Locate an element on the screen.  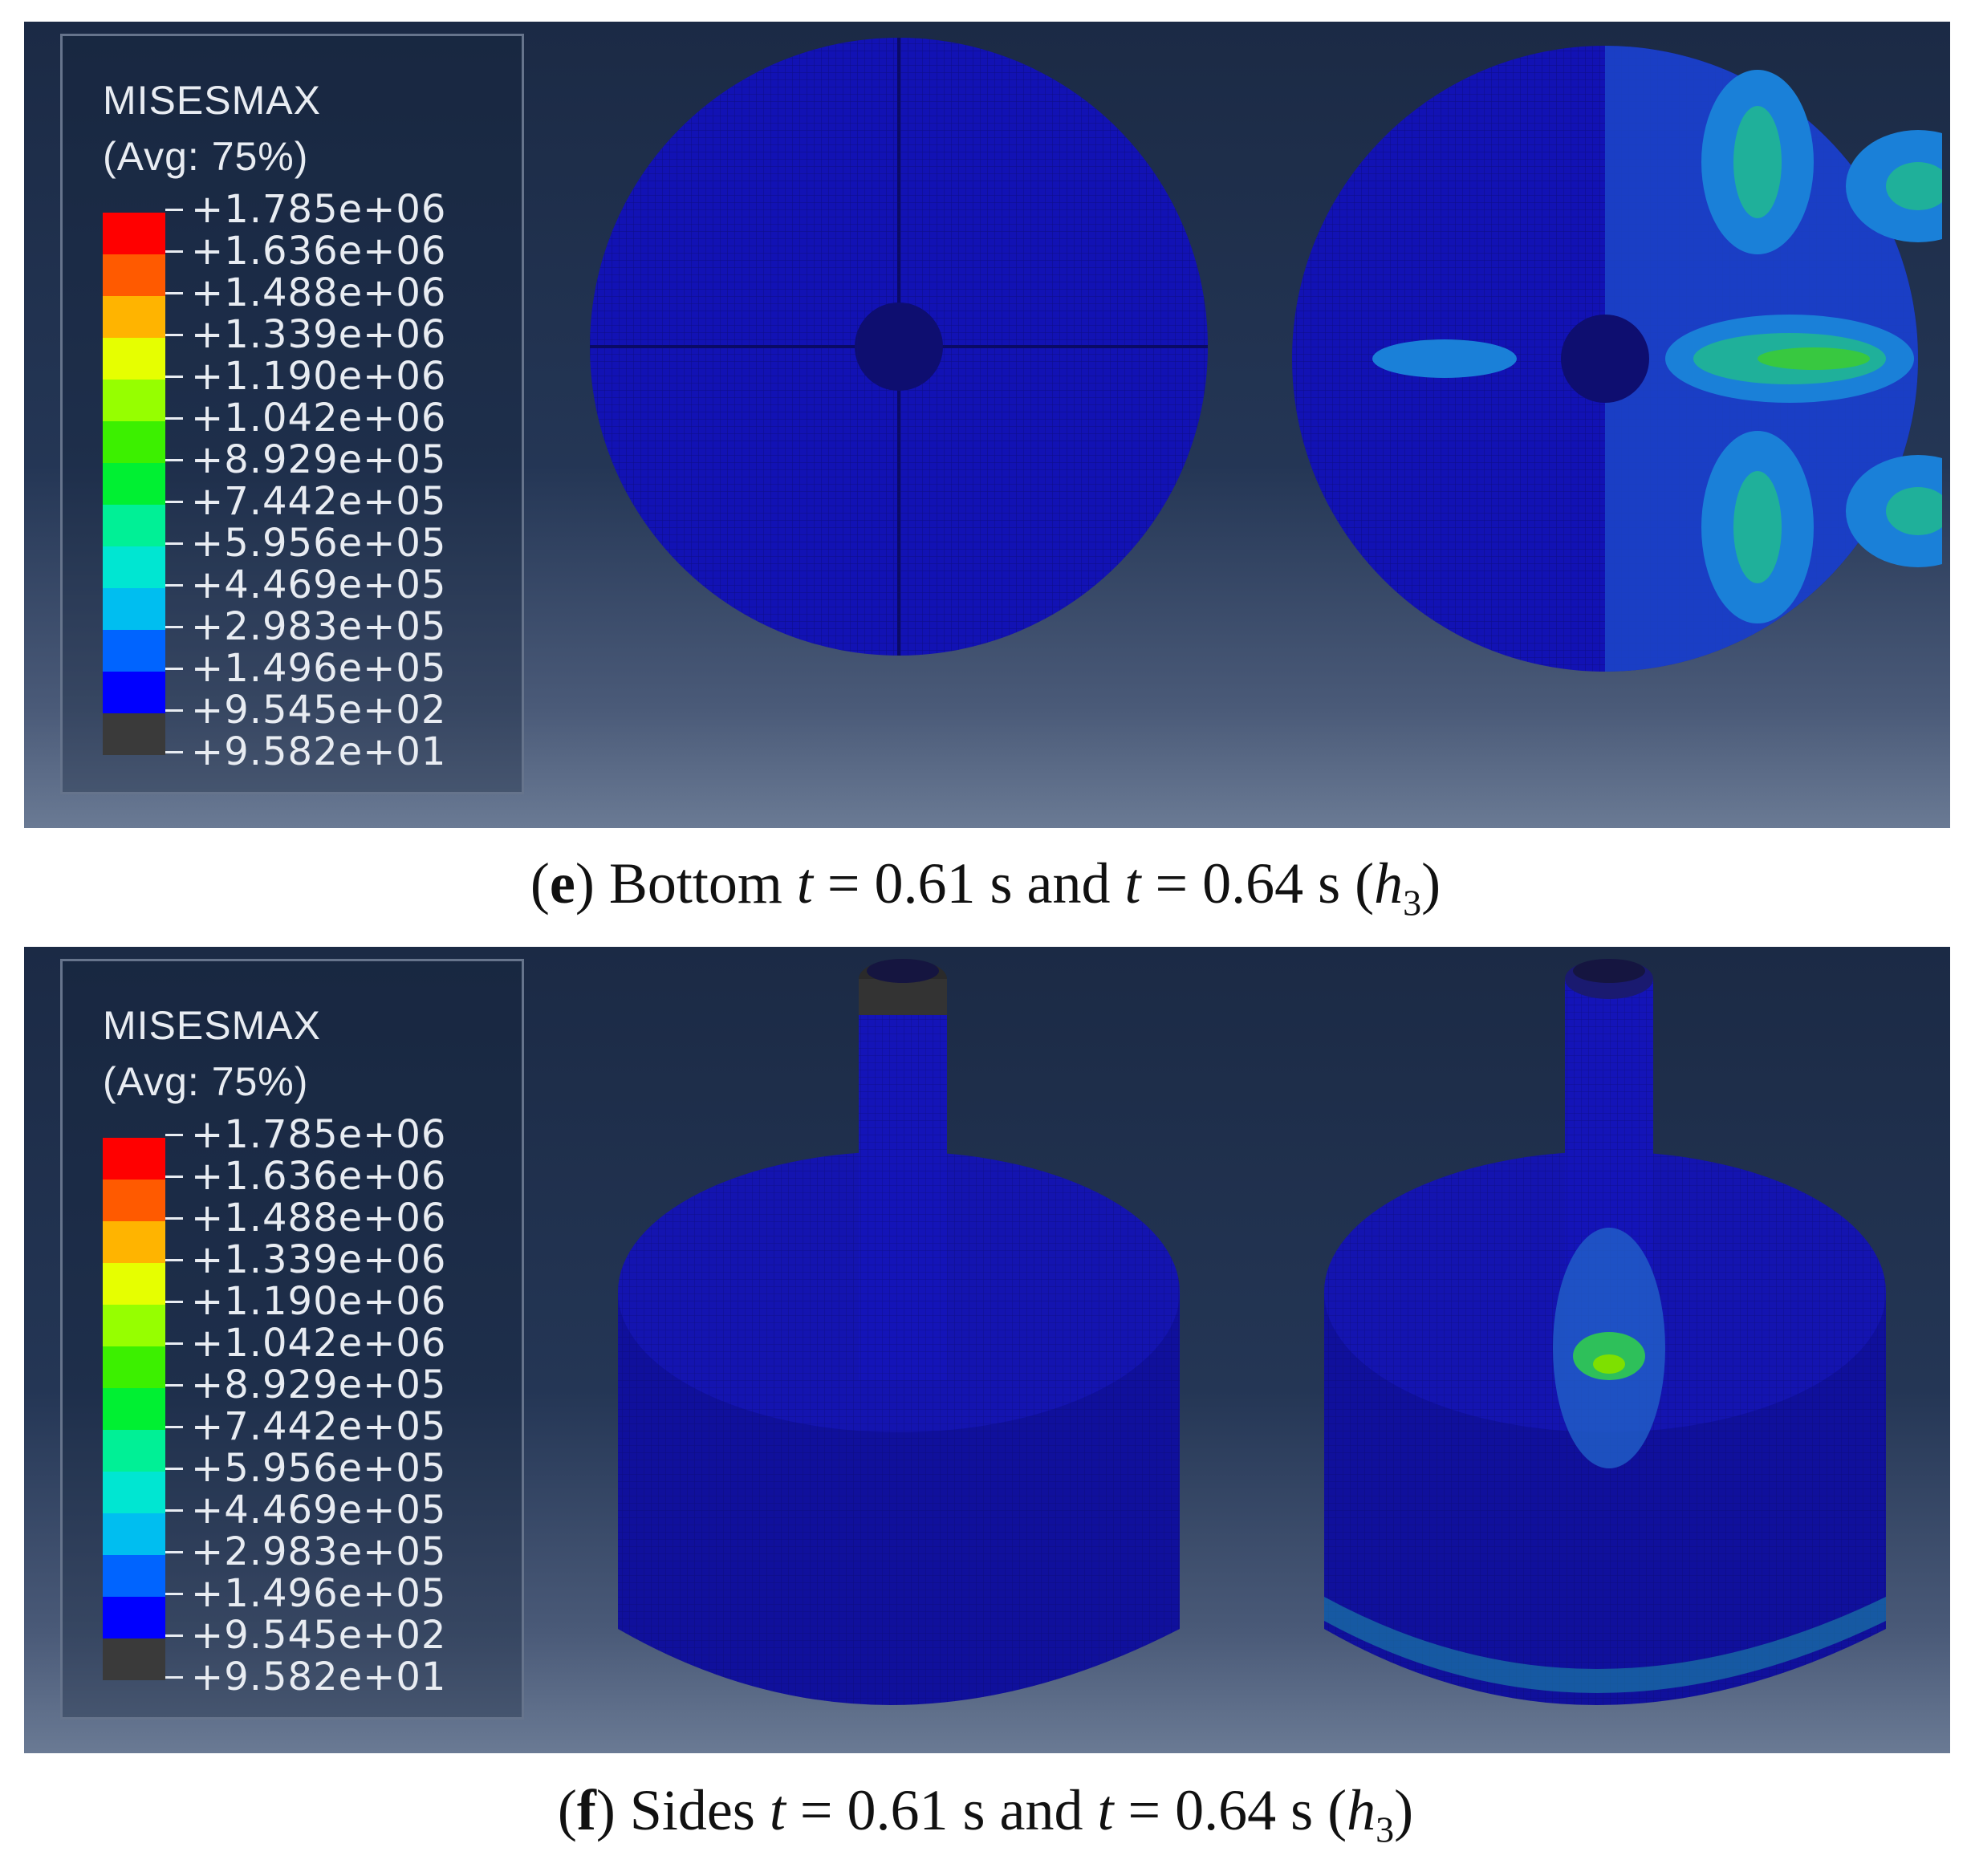
caption-f: (f) Sides t = 0.61 s and t = 0.64 s (h3) is located at coordinates (985, 1814).